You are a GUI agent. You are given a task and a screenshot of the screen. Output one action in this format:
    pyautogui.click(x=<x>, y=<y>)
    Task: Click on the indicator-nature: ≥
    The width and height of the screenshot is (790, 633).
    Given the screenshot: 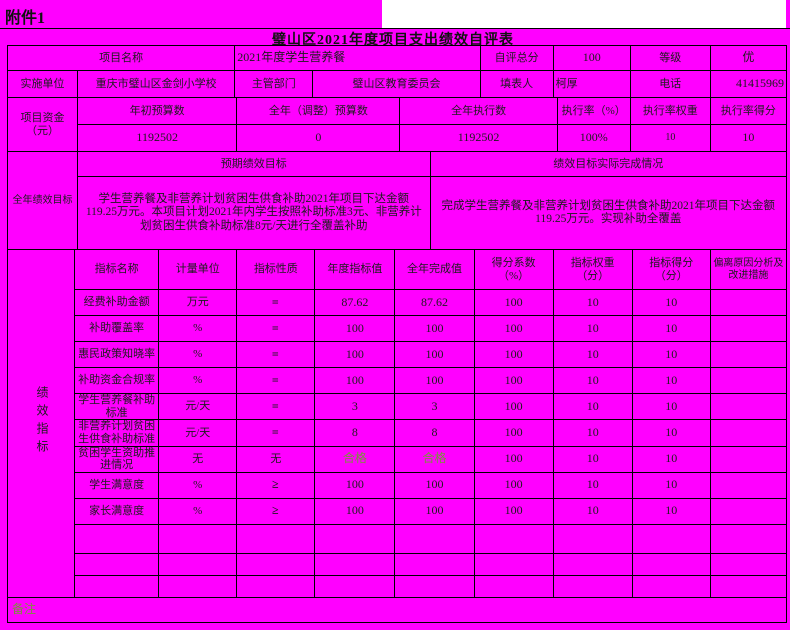 What is the action you would take?
    pyautogui.click(x=276, y=485)
    